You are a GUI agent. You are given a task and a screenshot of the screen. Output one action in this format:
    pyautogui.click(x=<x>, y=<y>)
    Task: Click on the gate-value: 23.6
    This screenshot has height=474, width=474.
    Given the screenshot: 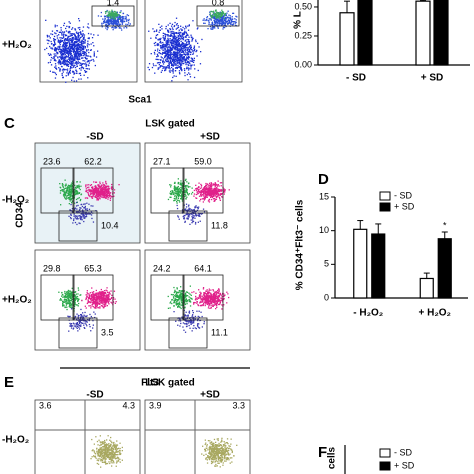 What is the action you would take?
    pyautogui.click(x=52, y=161)
    